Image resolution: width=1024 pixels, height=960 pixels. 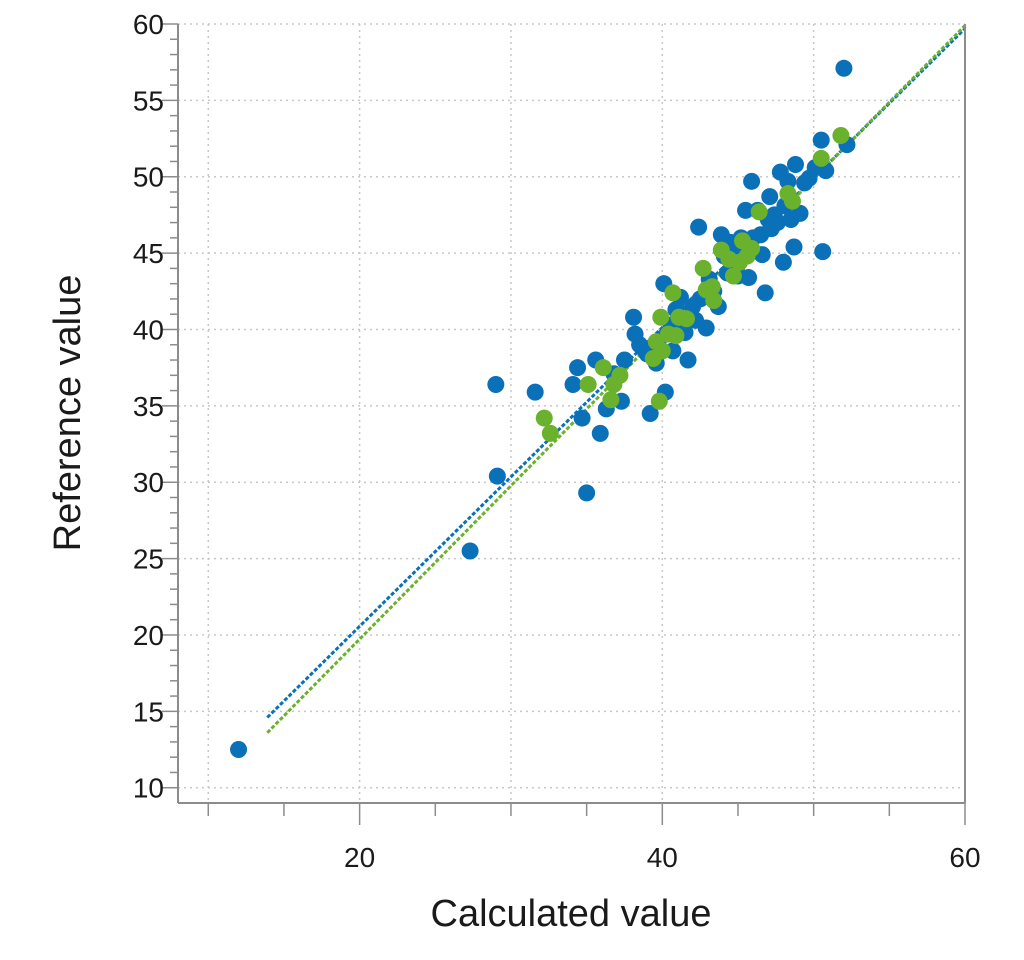 I want to click on y-axis-title: Reference value, so click(x=68, y=413).